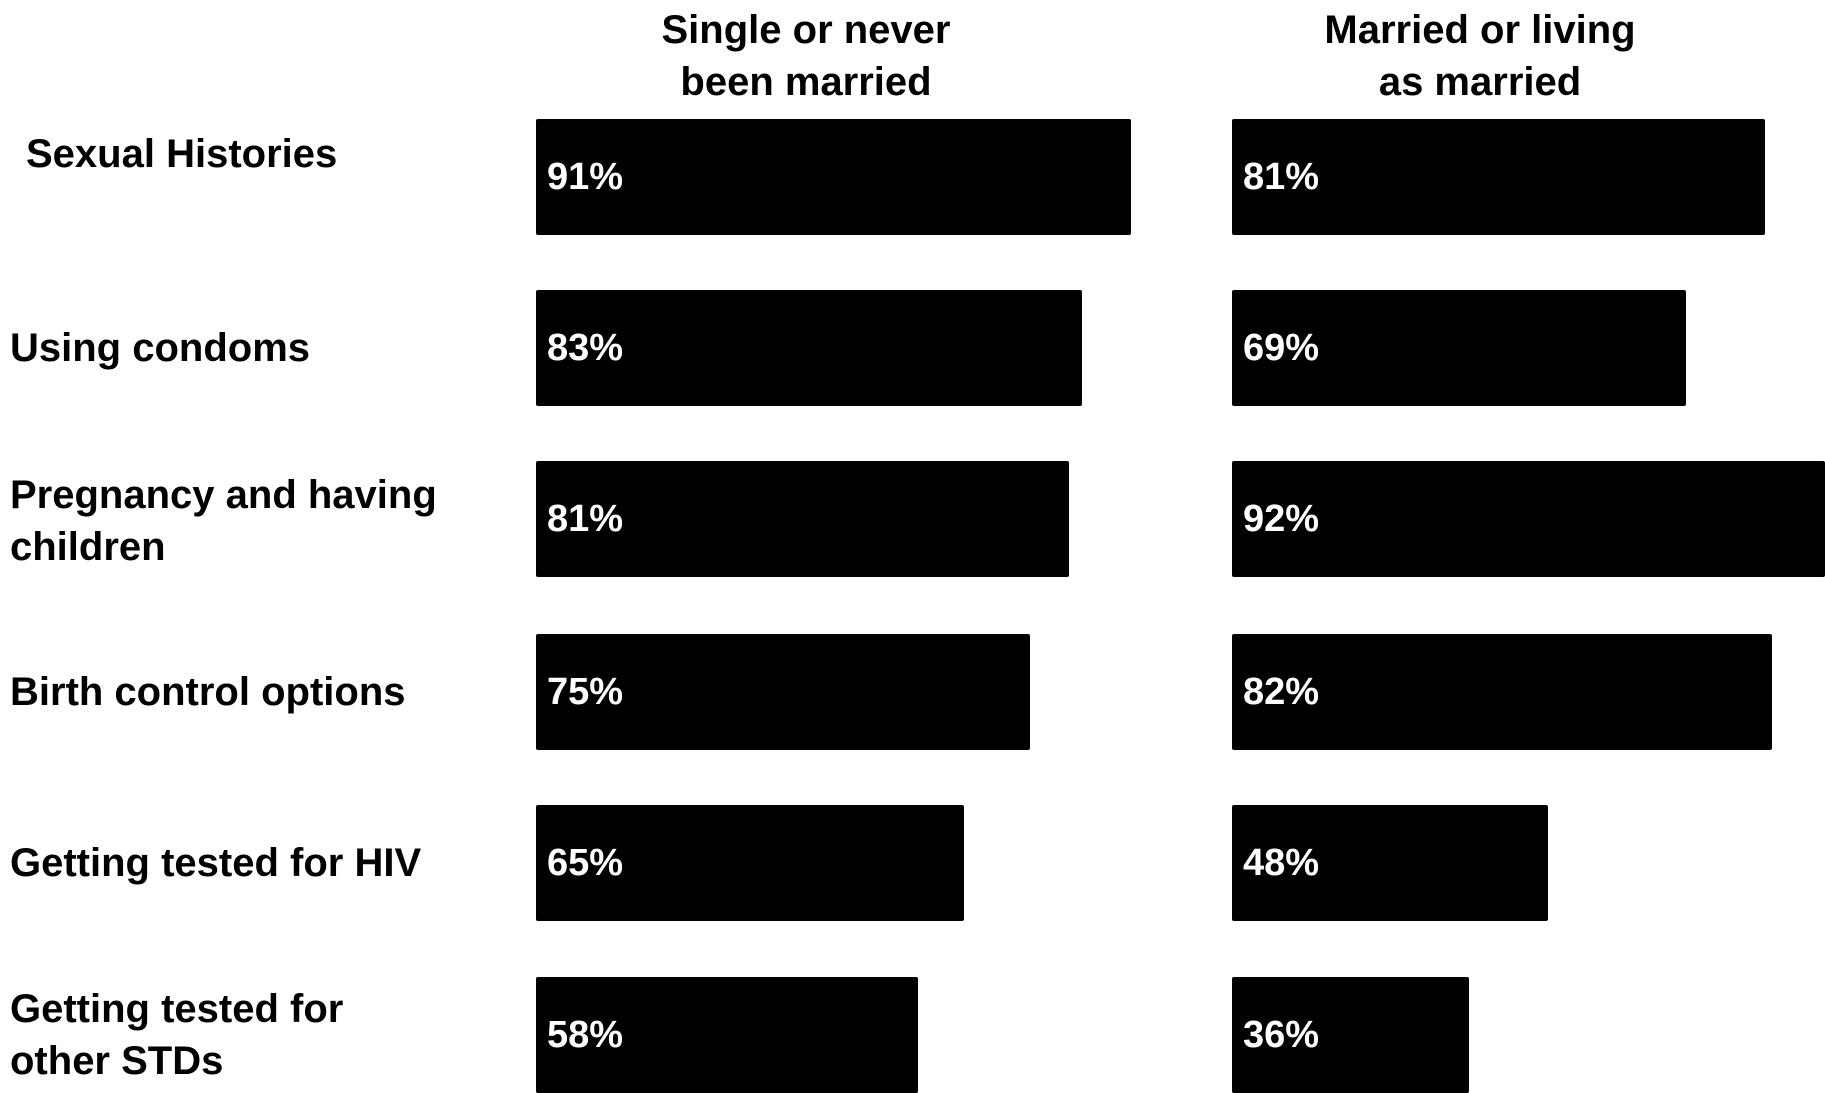  Describe the element at coordinates (223, 521) in the screenshot. I see `category-label: Pregnancy and having children` at that location.